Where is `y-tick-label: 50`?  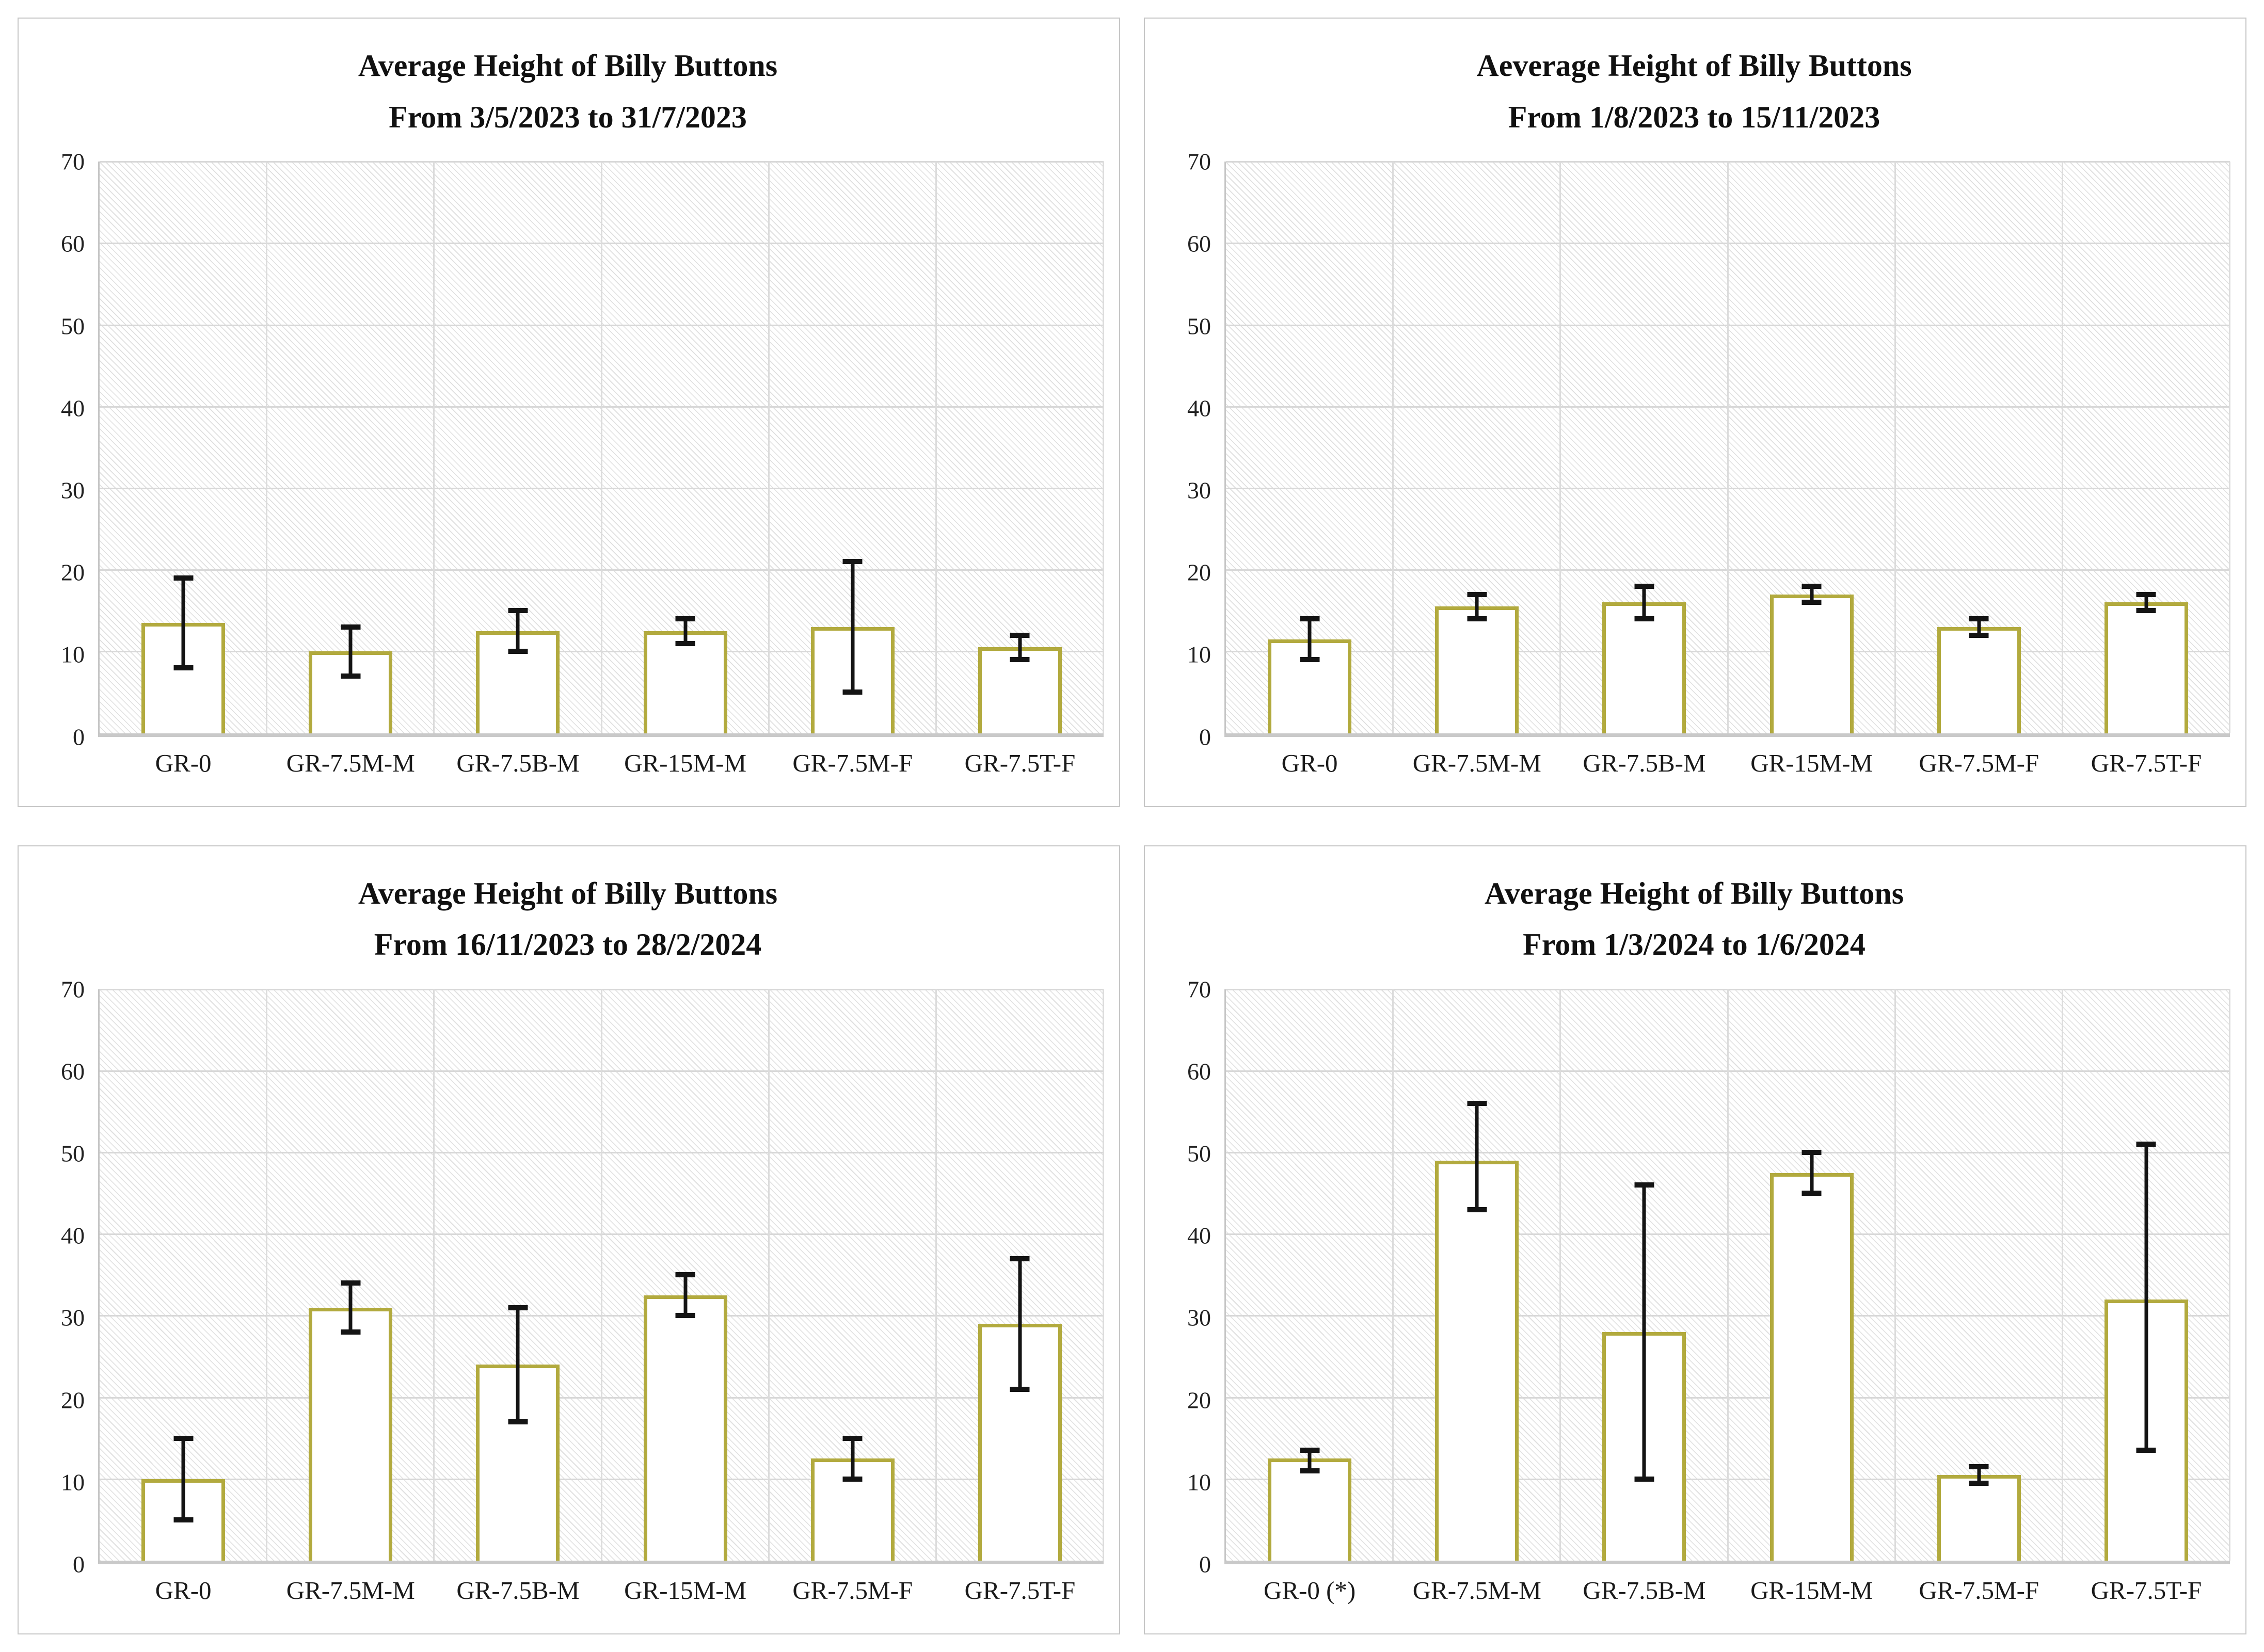 y-tick-label: 50 is located at coordinates (1199, 1153).